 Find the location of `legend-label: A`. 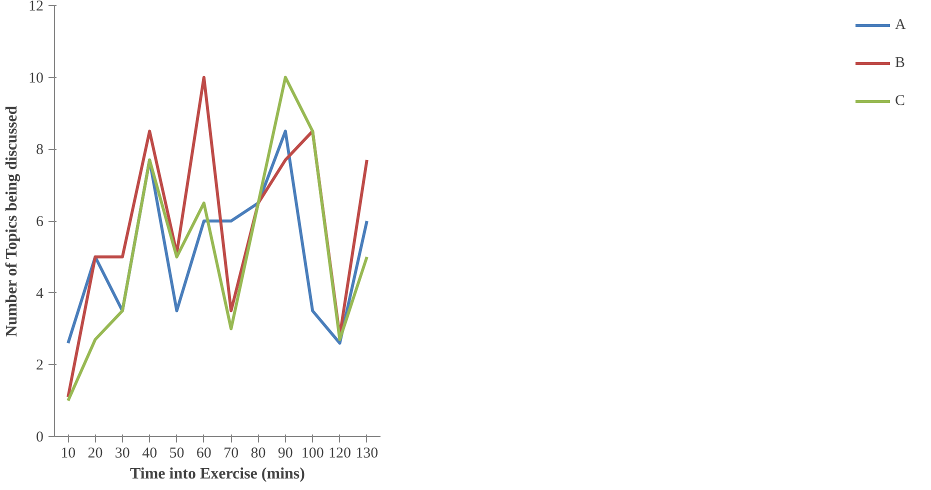

legend-label: A is located at coordinates (901, 25).